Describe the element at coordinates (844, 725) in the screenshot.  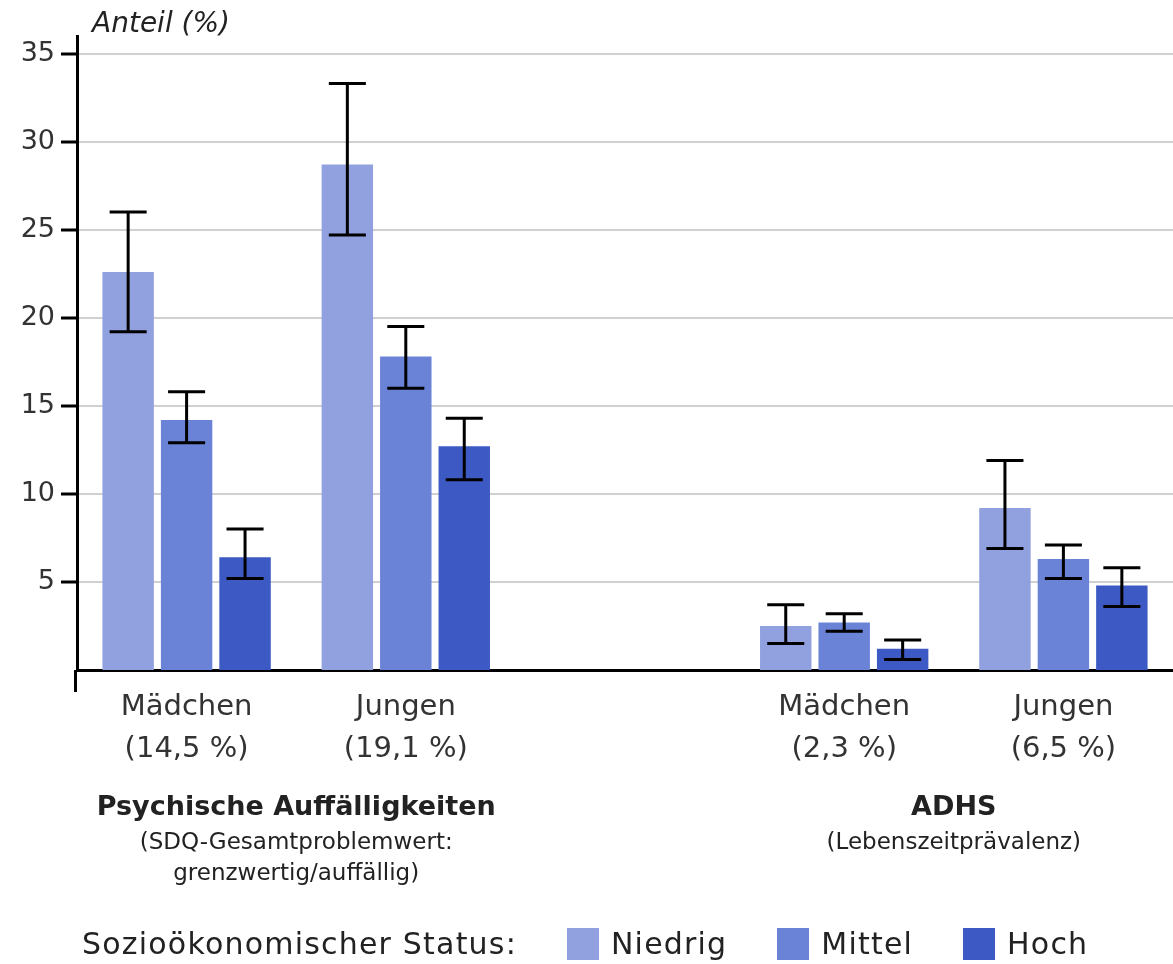
I see `x-tick-label: Mädchen (2,3 %)` at that location.